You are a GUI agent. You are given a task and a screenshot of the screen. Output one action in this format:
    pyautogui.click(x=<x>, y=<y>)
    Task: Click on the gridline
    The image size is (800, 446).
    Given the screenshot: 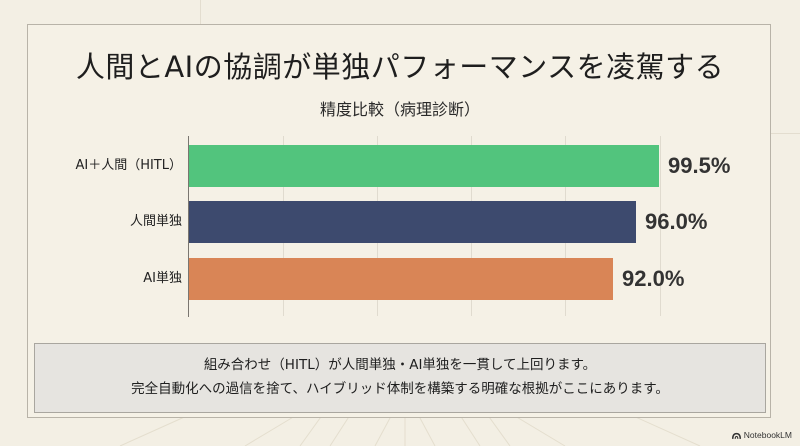 What is the action you would take?
    pyautogui.click(x=660, y=226)
    